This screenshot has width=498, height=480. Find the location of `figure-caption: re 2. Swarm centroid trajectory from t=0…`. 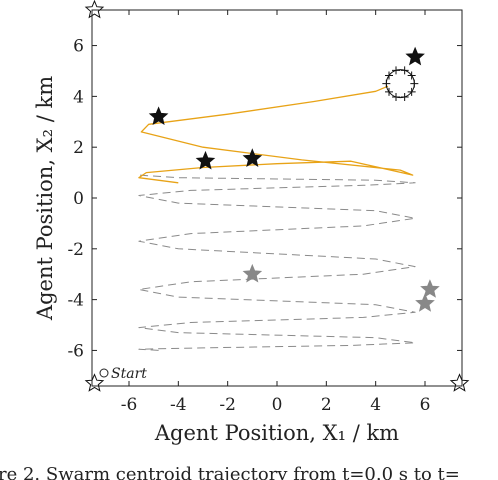

figure-caption: re 2. Swarm centroid trajectory from t=0… is located at coordinates (230, 472).